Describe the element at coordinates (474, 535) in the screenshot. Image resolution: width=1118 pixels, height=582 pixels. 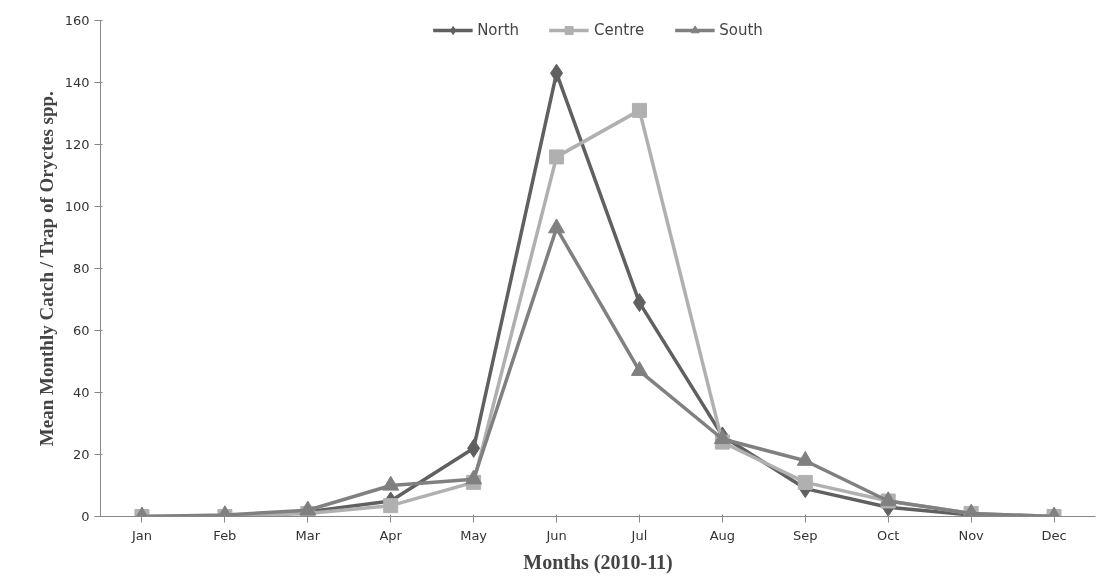
I see `x-tick-label: May` at that location.